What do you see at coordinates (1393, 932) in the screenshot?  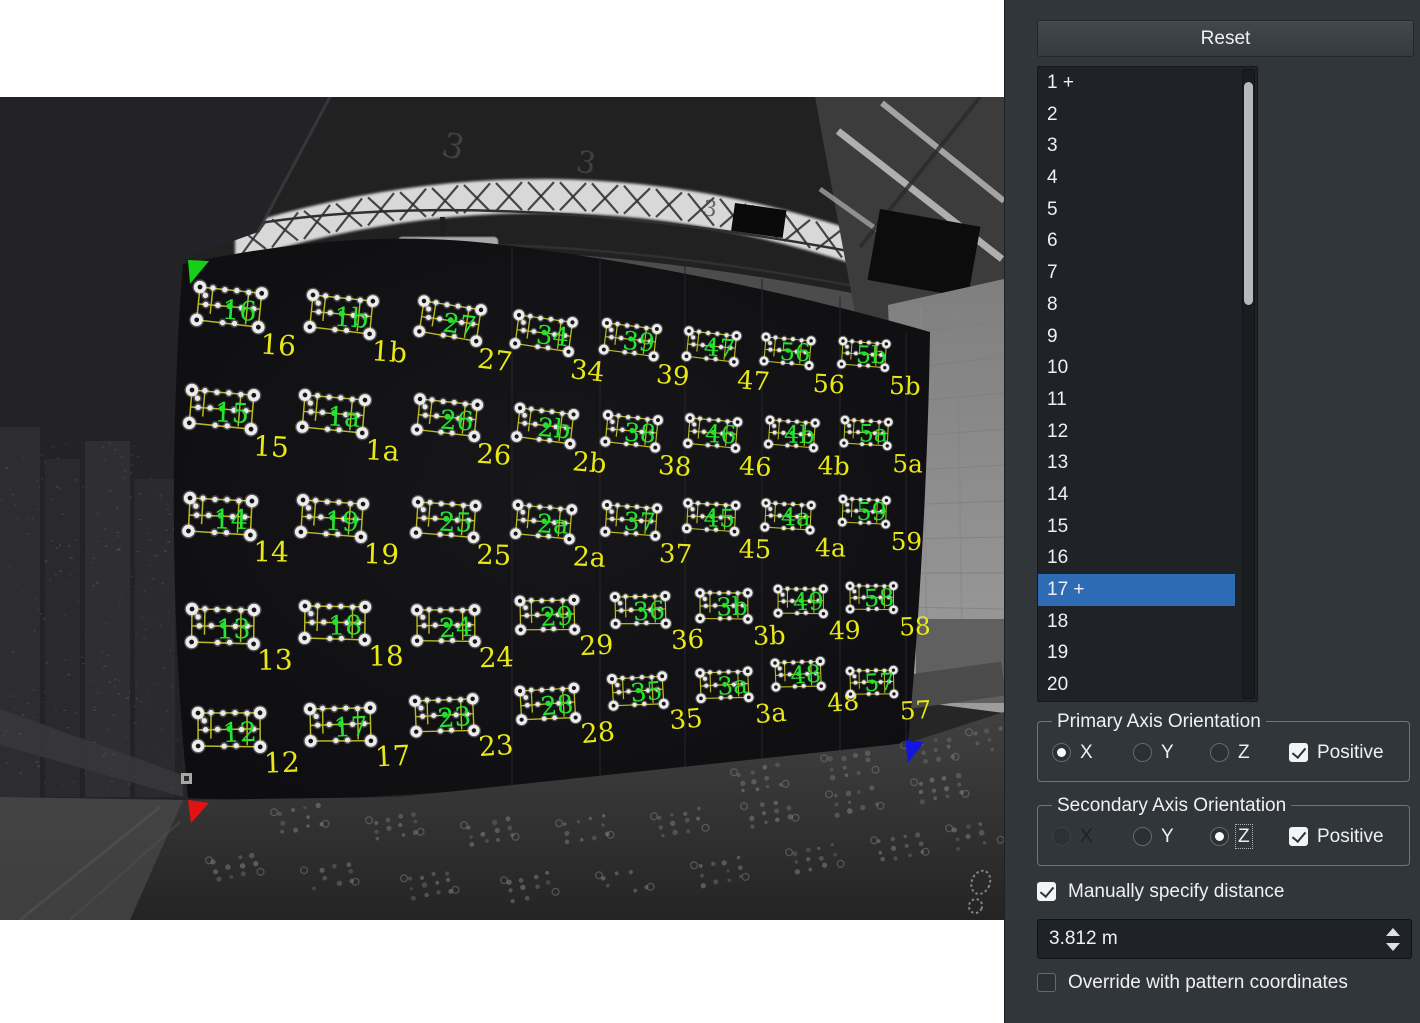 I see `spin-up-arrow-icon` at bounding box center [1393, 932].